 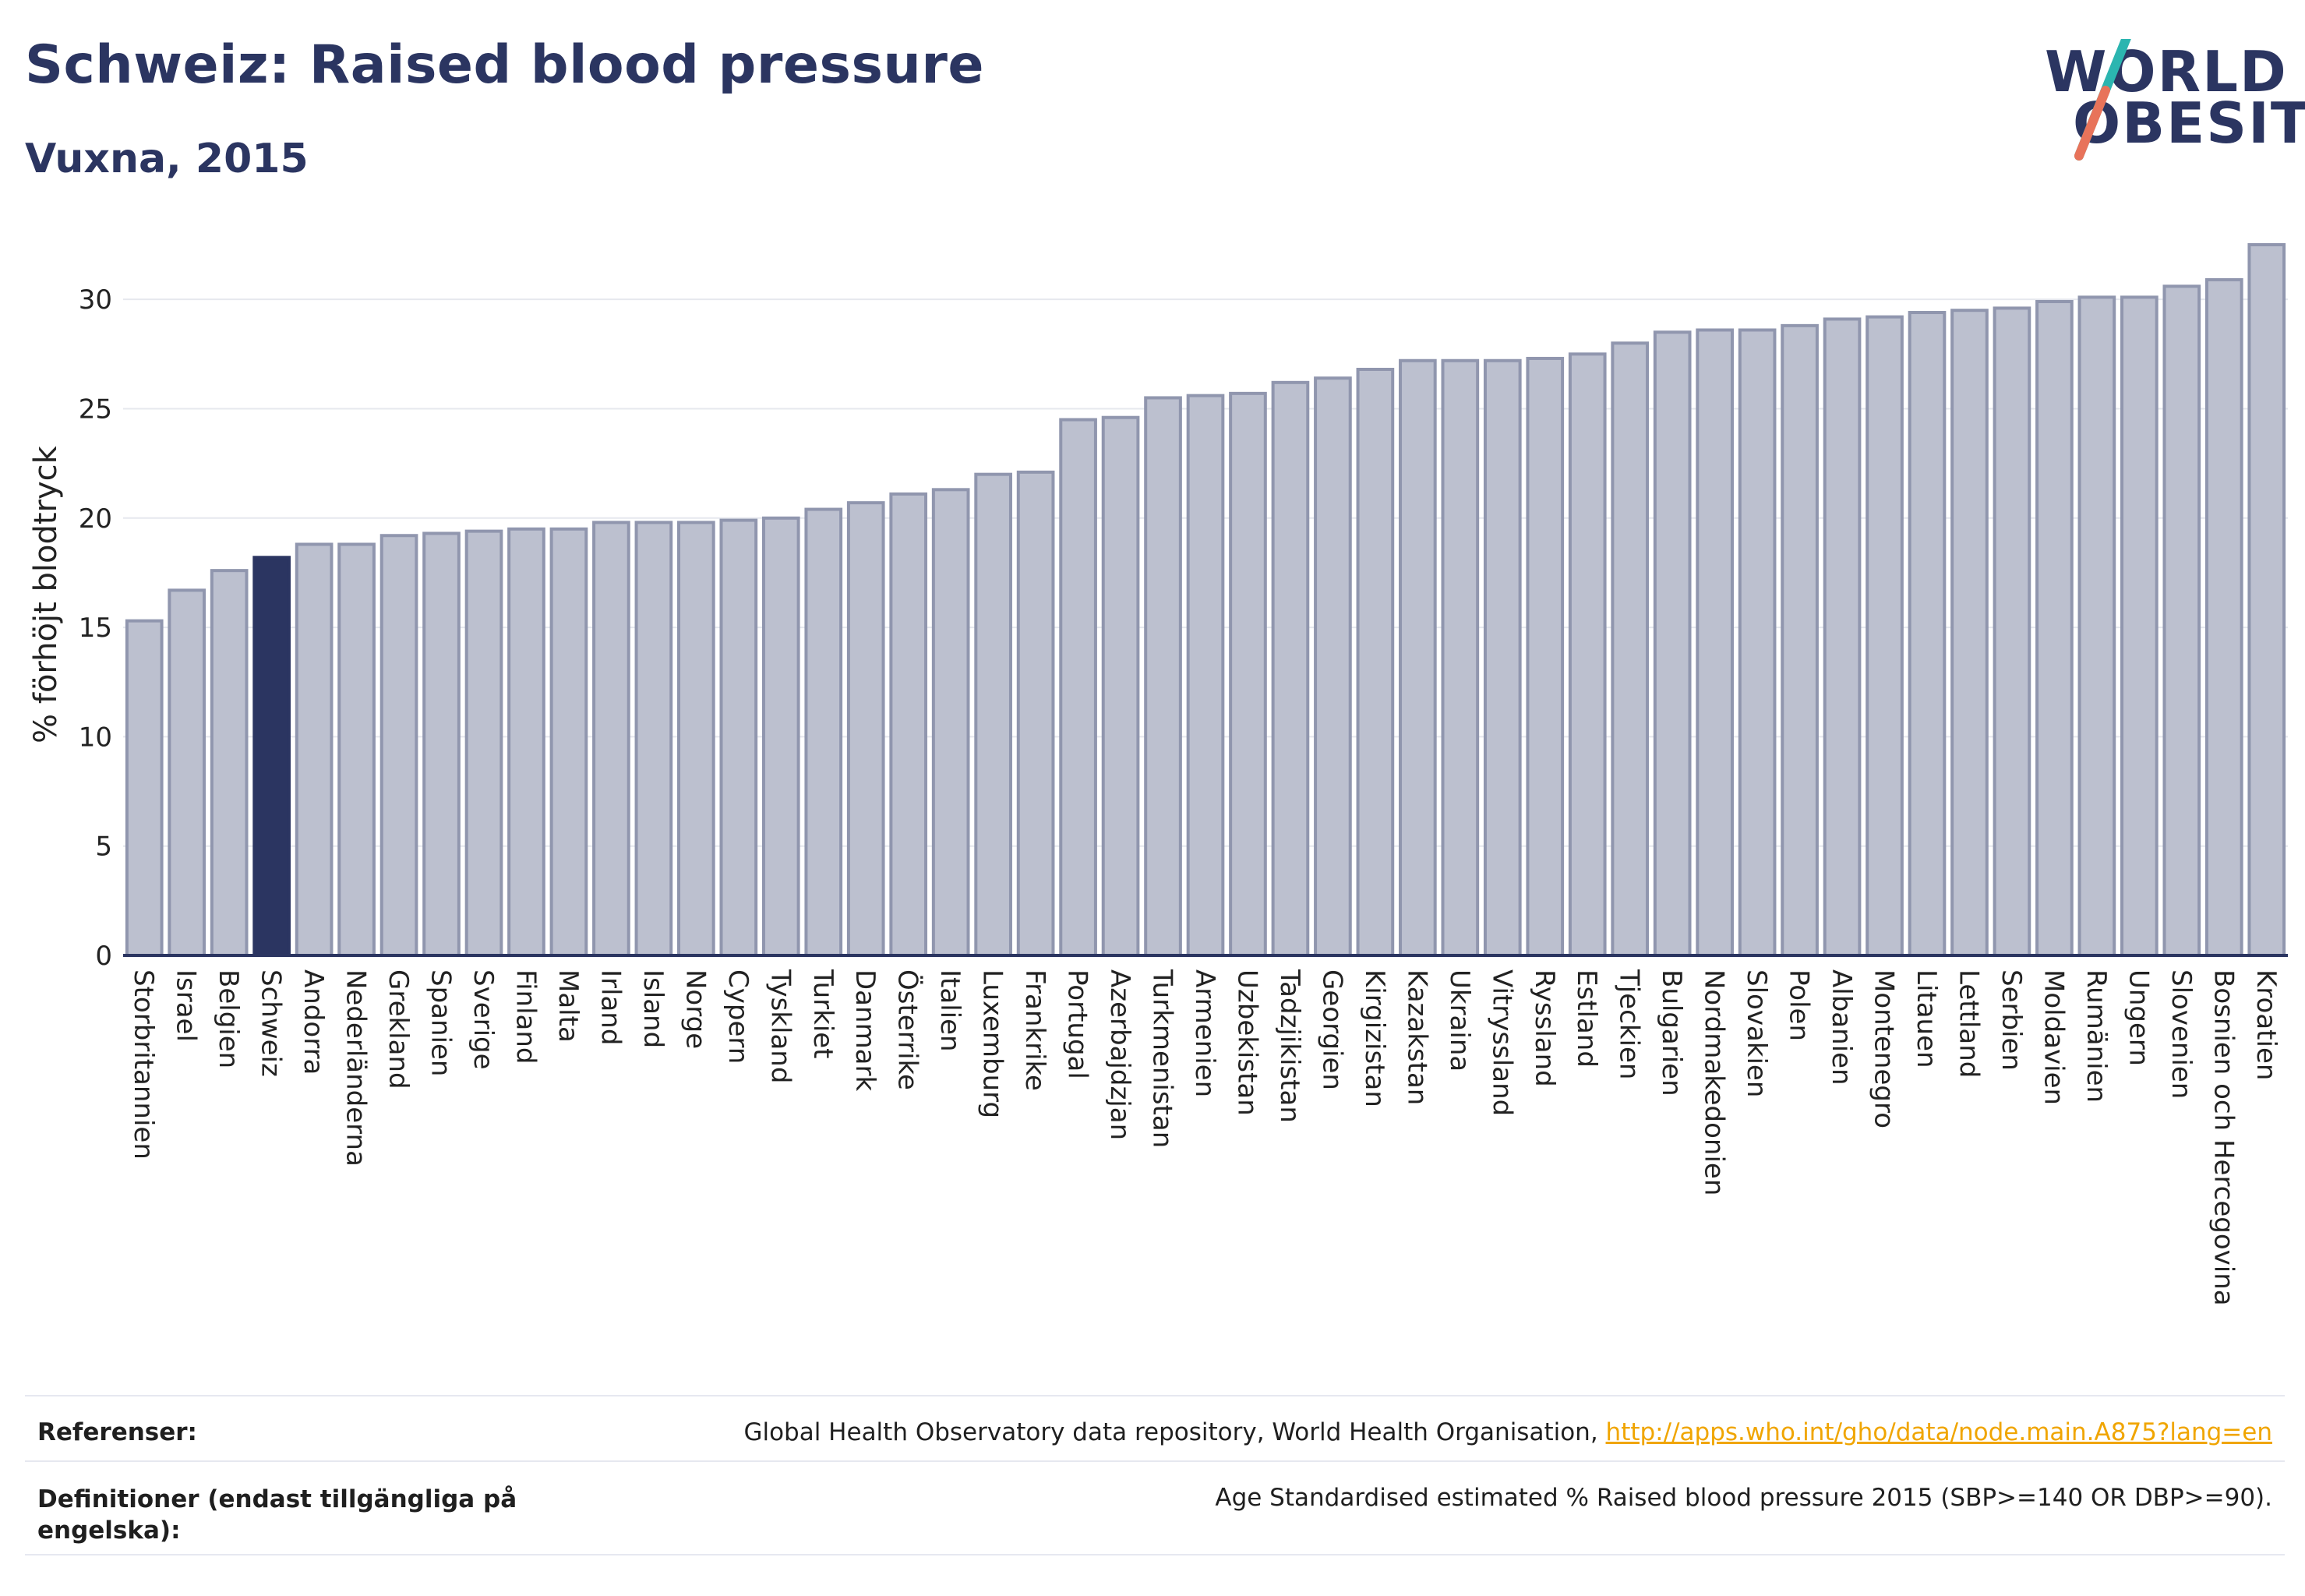 What do you see at coordinates (1119, 1054) in the screenshot?
I see `x-tick-label: Azerbajdzjan` at bounding box center [1119, 1054].